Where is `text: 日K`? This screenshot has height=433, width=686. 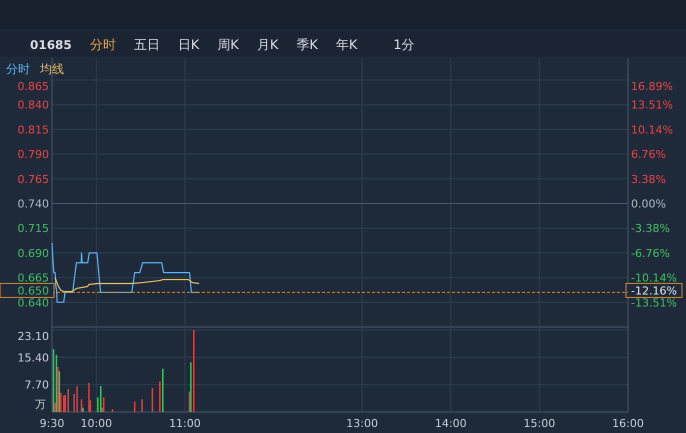 text: 日K is located at coordinates (189, 45).